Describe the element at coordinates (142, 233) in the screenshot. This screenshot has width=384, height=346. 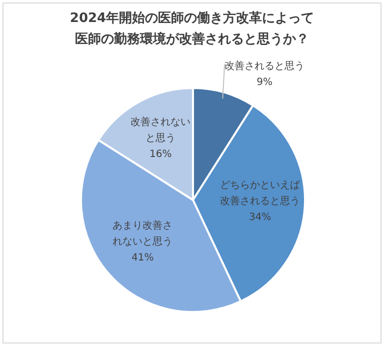
I see `slice-label: あまり改善されないと思う` at that location.